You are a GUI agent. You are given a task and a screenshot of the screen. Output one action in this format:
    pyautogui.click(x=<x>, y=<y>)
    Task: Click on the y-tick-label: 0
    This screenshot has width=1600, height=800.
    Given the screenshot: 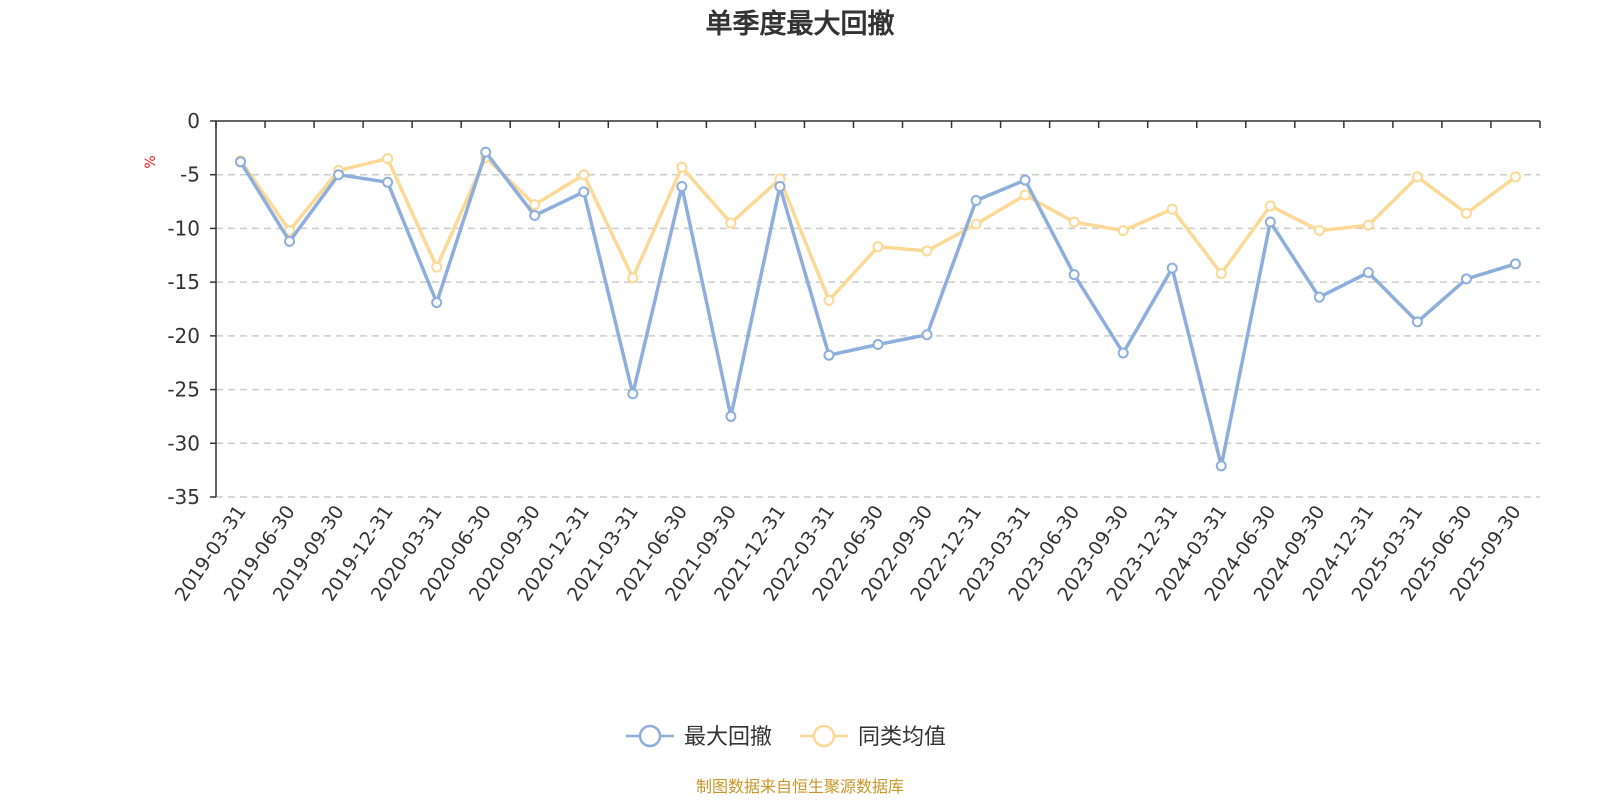 What is the action you would take?
    pyautogui.click(x=193, y=121)
    